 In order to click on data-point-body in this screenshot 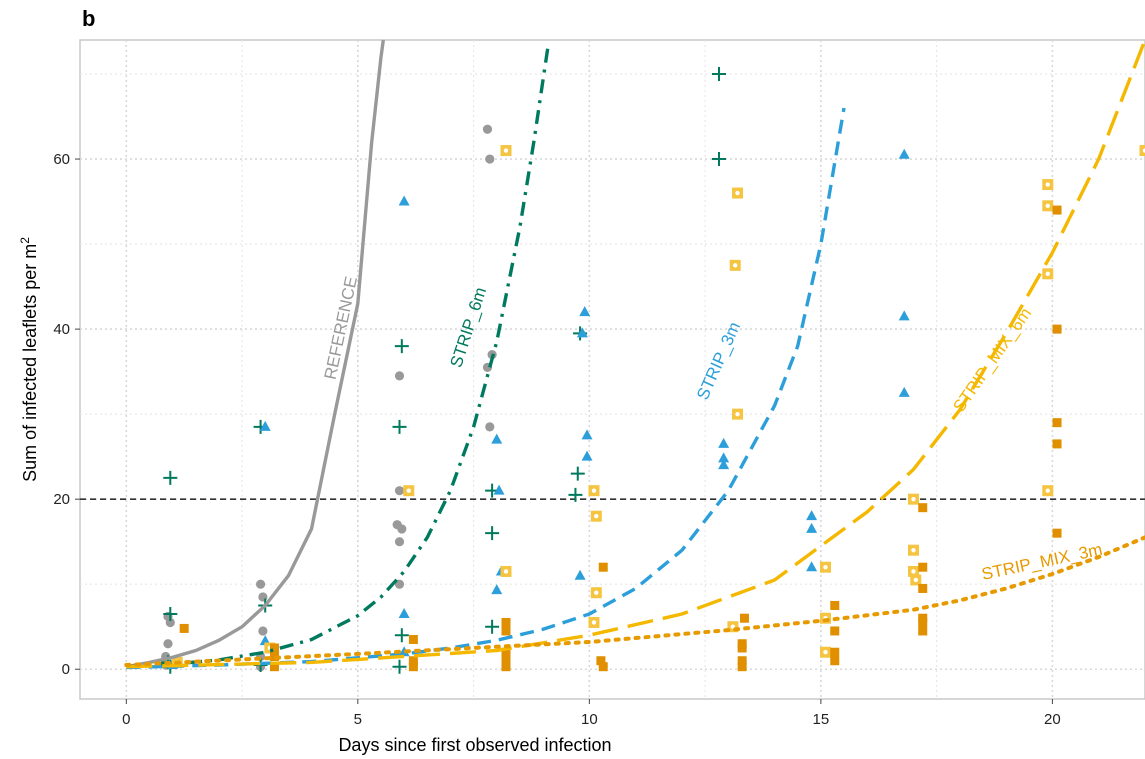, I will do `click(1142, 151)`.